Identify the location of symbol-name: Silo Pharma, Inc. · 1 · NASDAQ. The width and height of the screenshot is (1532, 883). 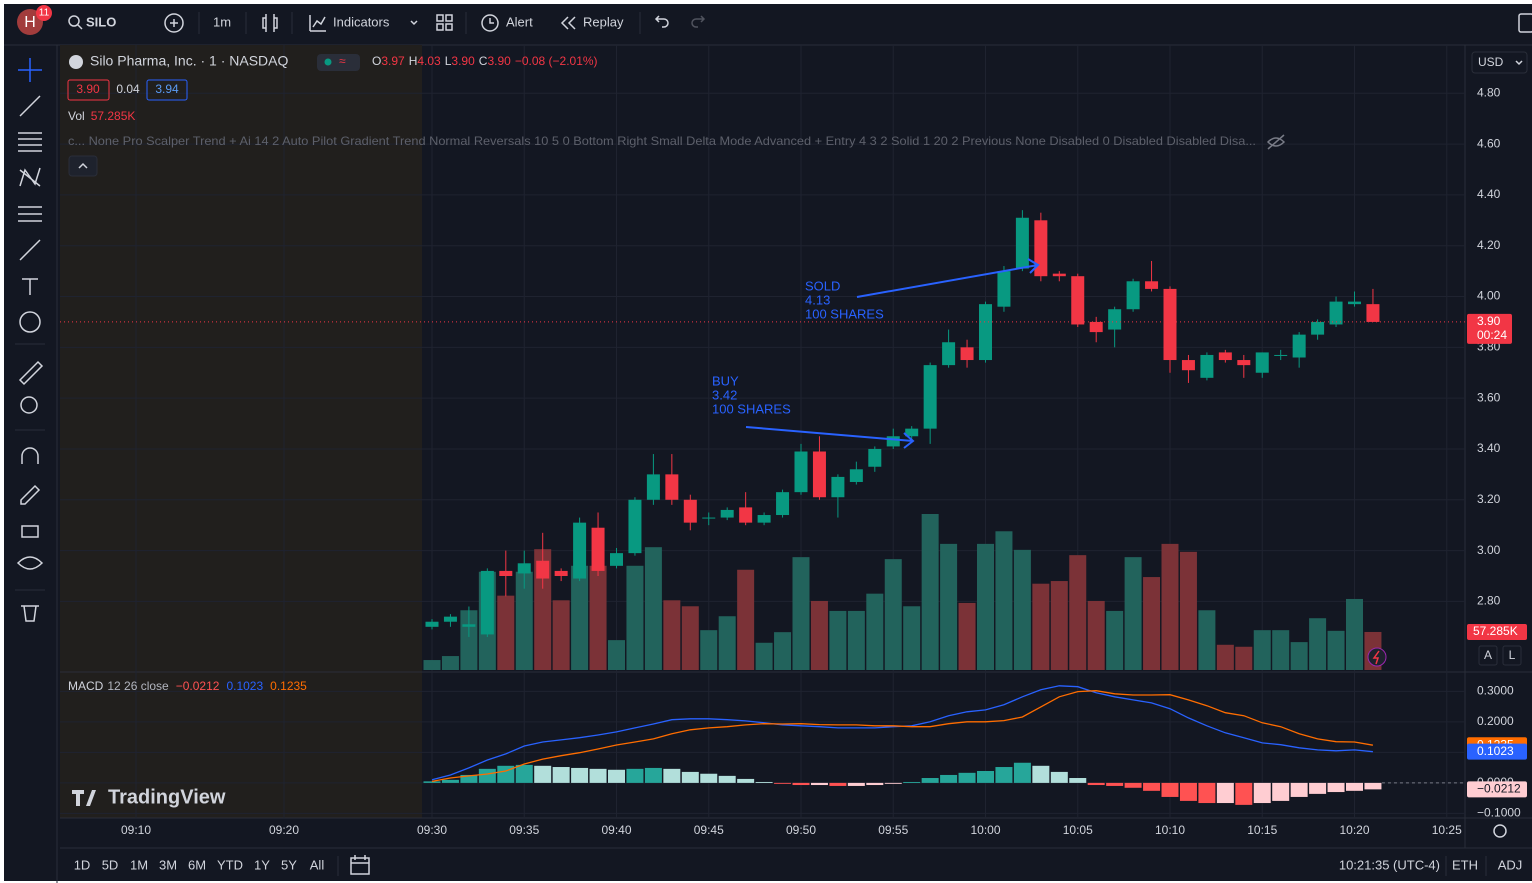
(189, 61).